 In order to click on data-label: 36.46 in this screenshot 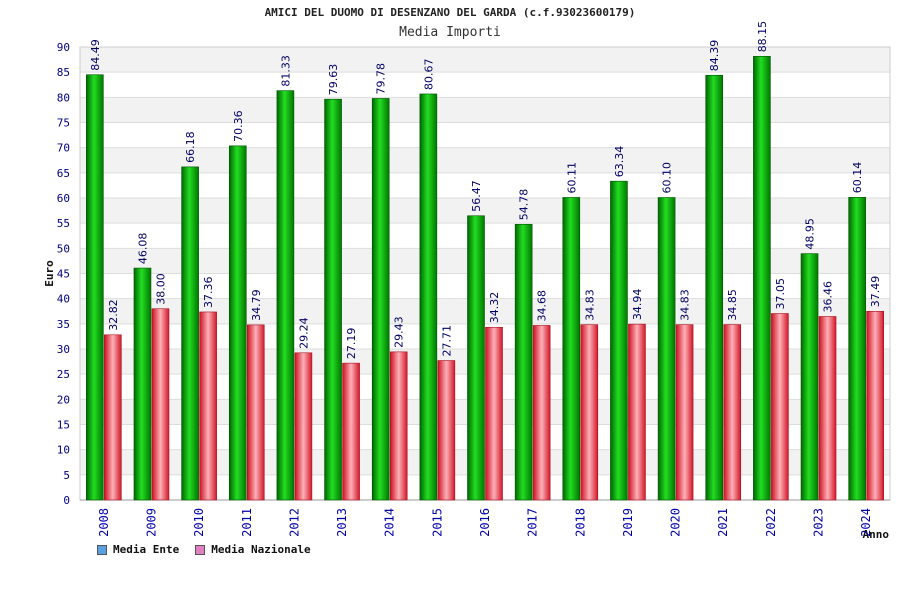, I will do `click(828, 297)`.